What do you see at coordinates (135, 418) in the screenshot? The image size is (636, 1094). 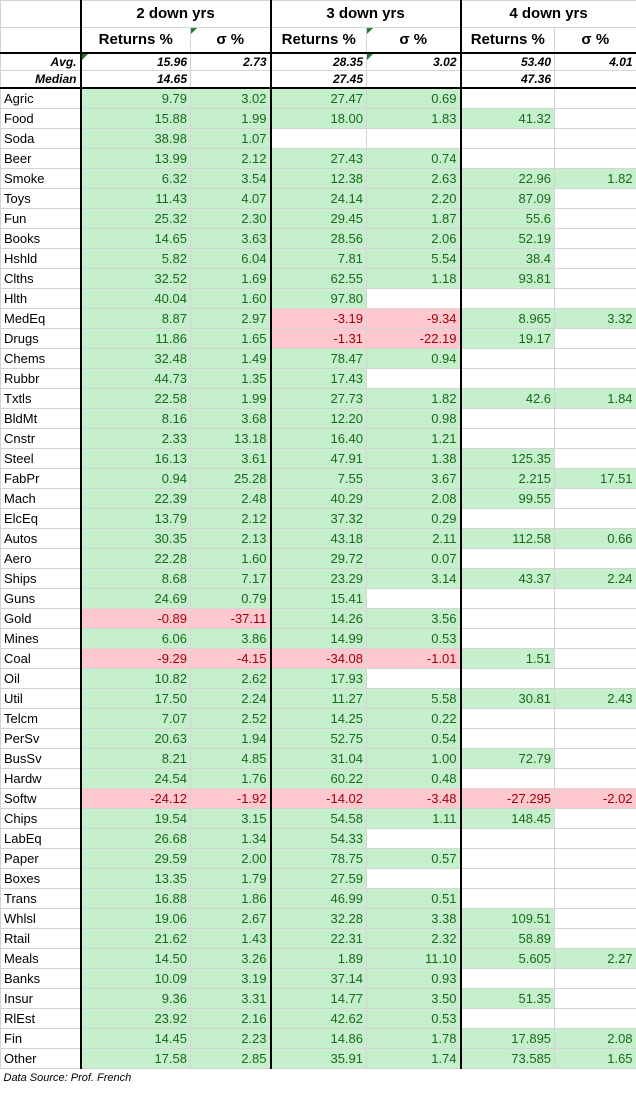 I see `returns-cell: 8.16` at bounding box center [135, 418].